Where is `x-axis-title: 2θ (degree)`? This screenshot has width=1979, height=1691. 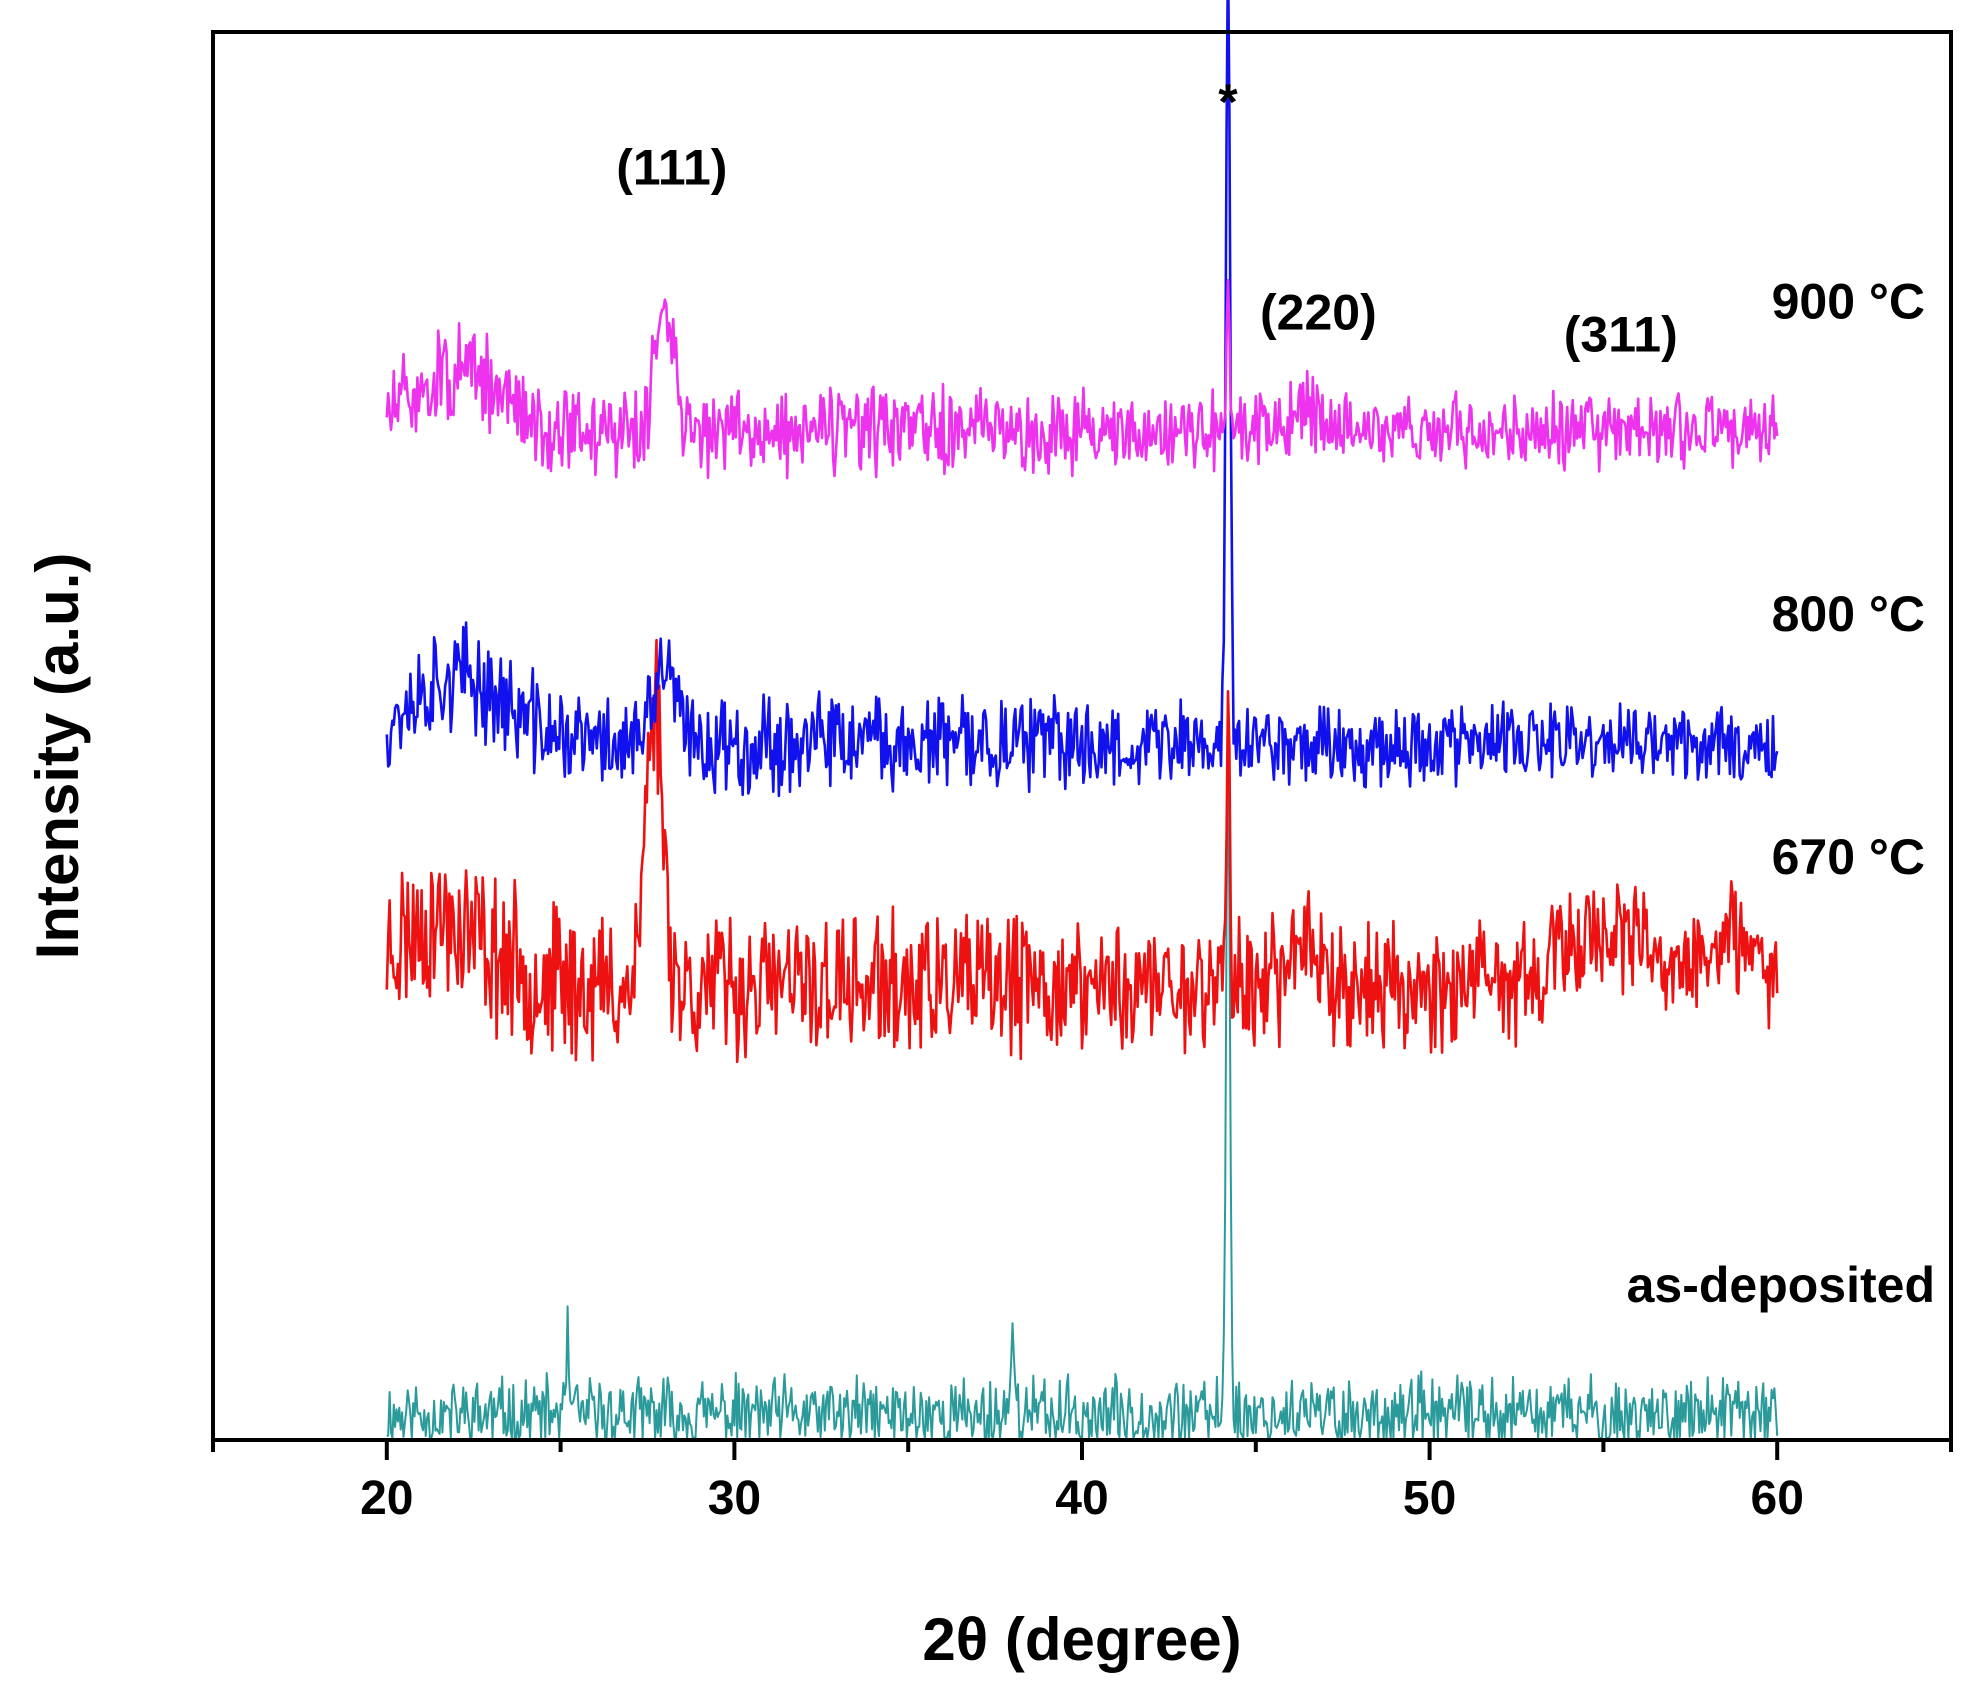
x-axis-title: 2θ (degree) is located at coordinates (1081, 1639).